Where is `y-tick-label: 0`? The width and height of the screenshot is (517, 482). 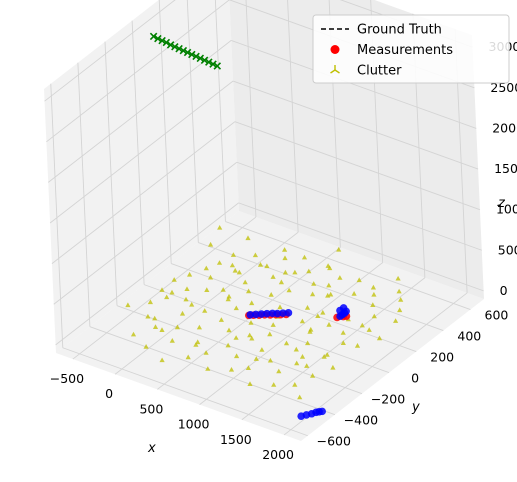
y-tick-label: 0 is located at coordinates (415, 378).